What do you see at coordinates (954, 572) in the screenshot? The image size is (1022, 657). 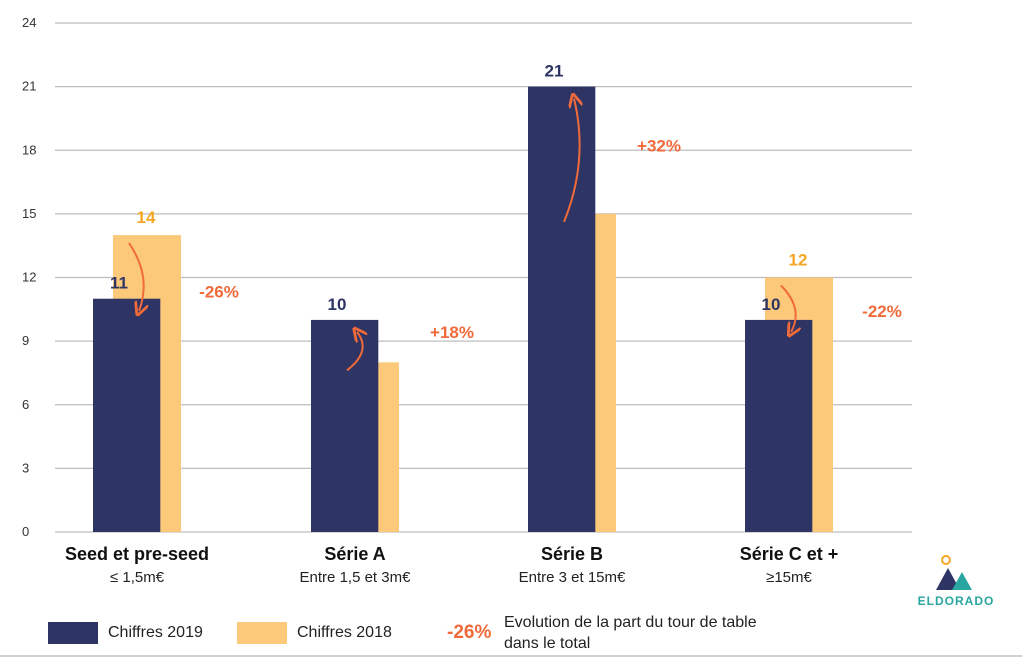 I see `mountain-logo-icon` at bounding box center [954, 572].